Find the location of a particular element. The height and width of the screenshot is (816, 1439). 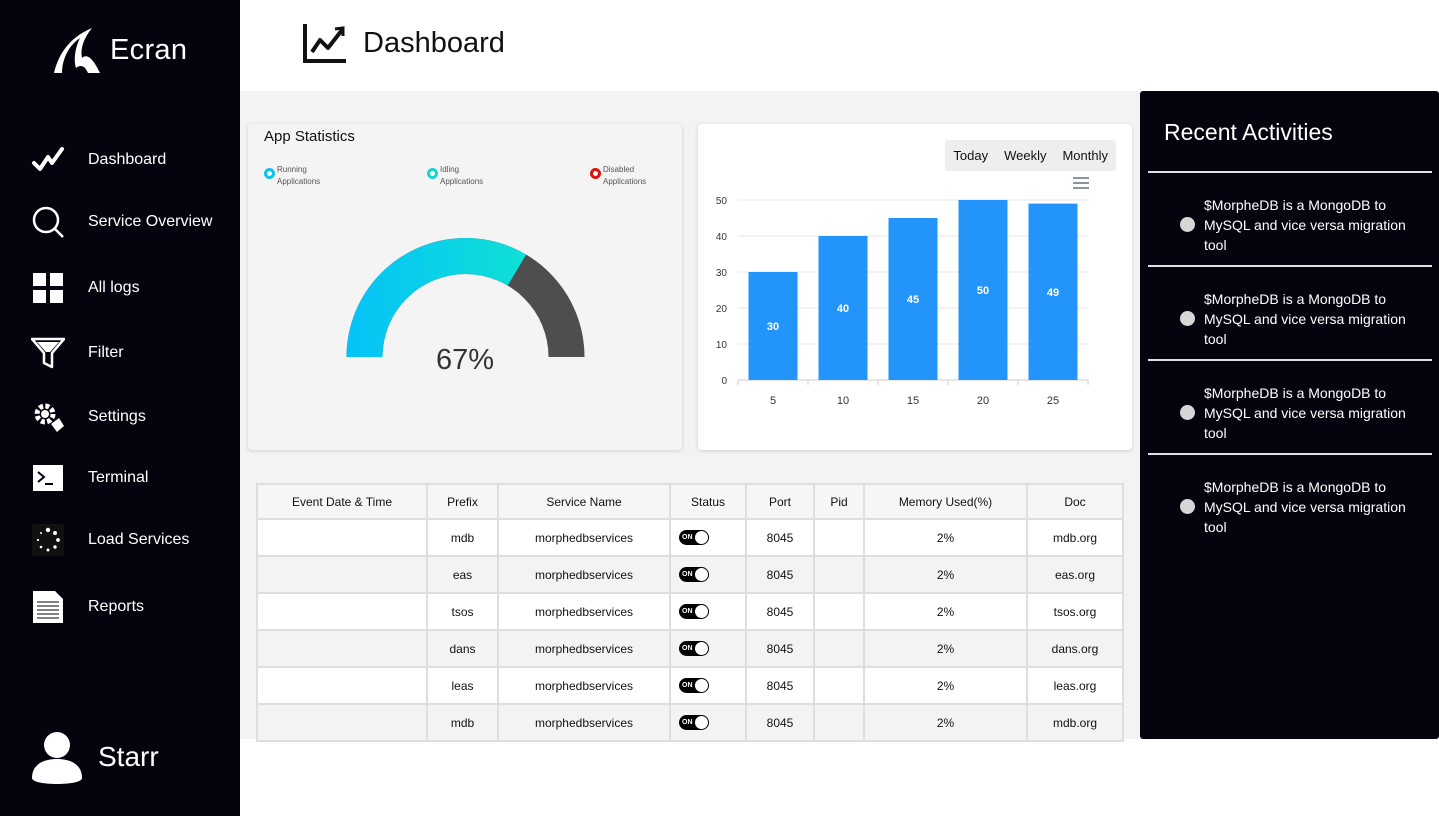

activities-title: Recent Activities is located at coordinates (1248, 132).